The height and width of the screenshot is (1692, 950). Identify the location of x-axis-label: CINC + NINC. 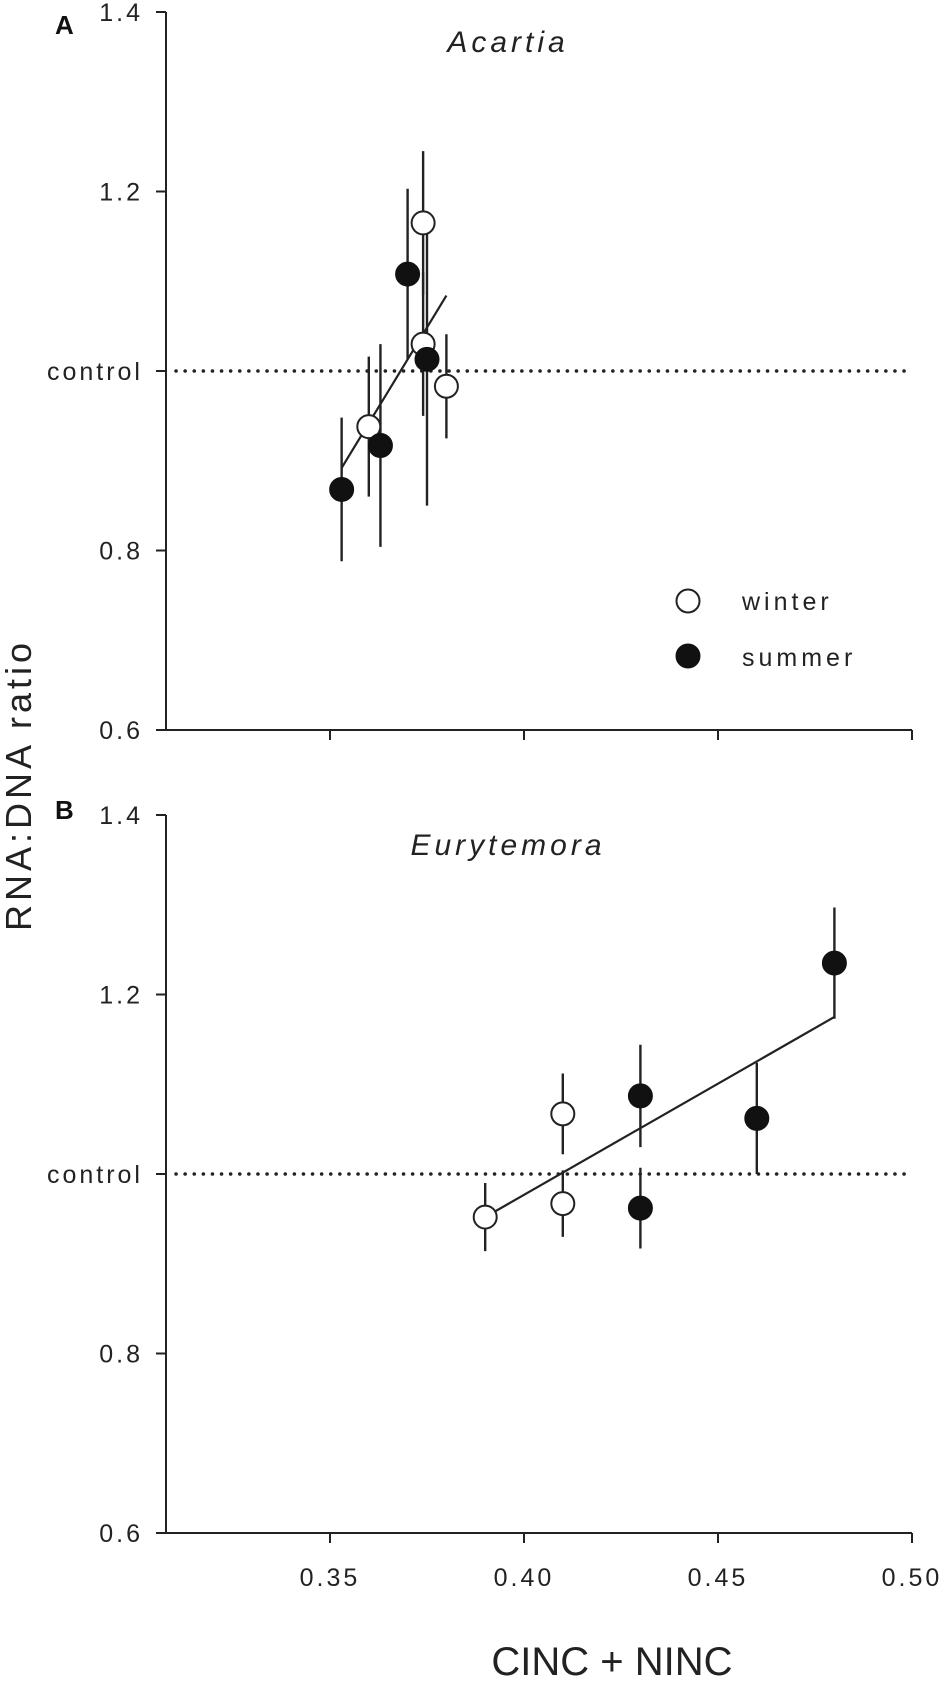
(611, 1662).